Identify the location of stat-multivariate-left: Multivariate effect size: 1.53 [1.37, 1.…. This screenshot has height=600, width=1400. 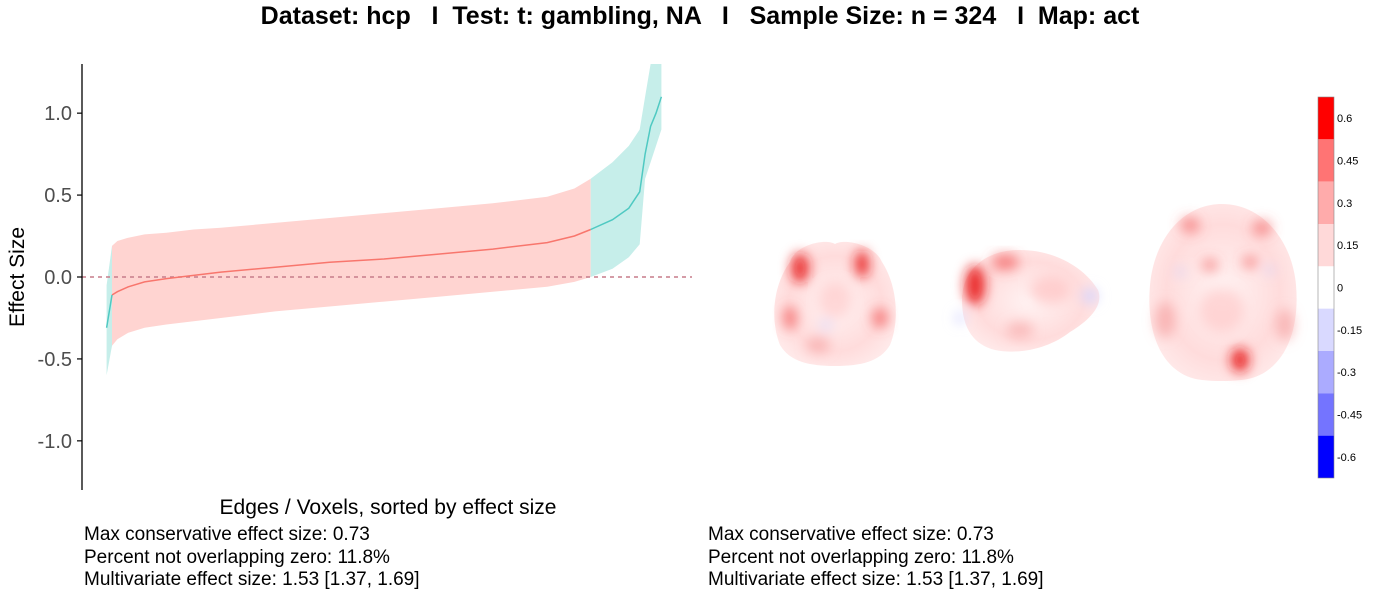
(252, 579).